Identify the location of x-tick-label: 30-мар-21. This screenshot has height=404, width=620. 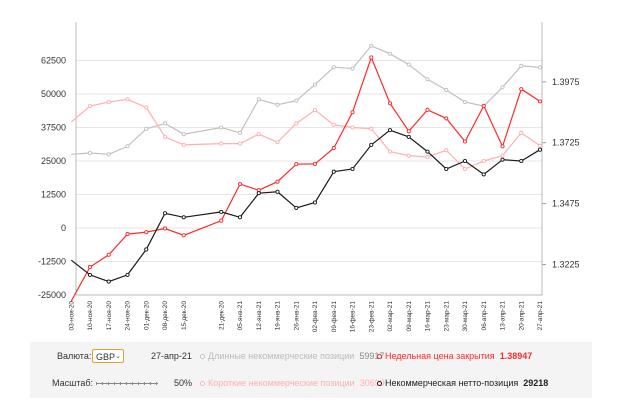
(465, 316).